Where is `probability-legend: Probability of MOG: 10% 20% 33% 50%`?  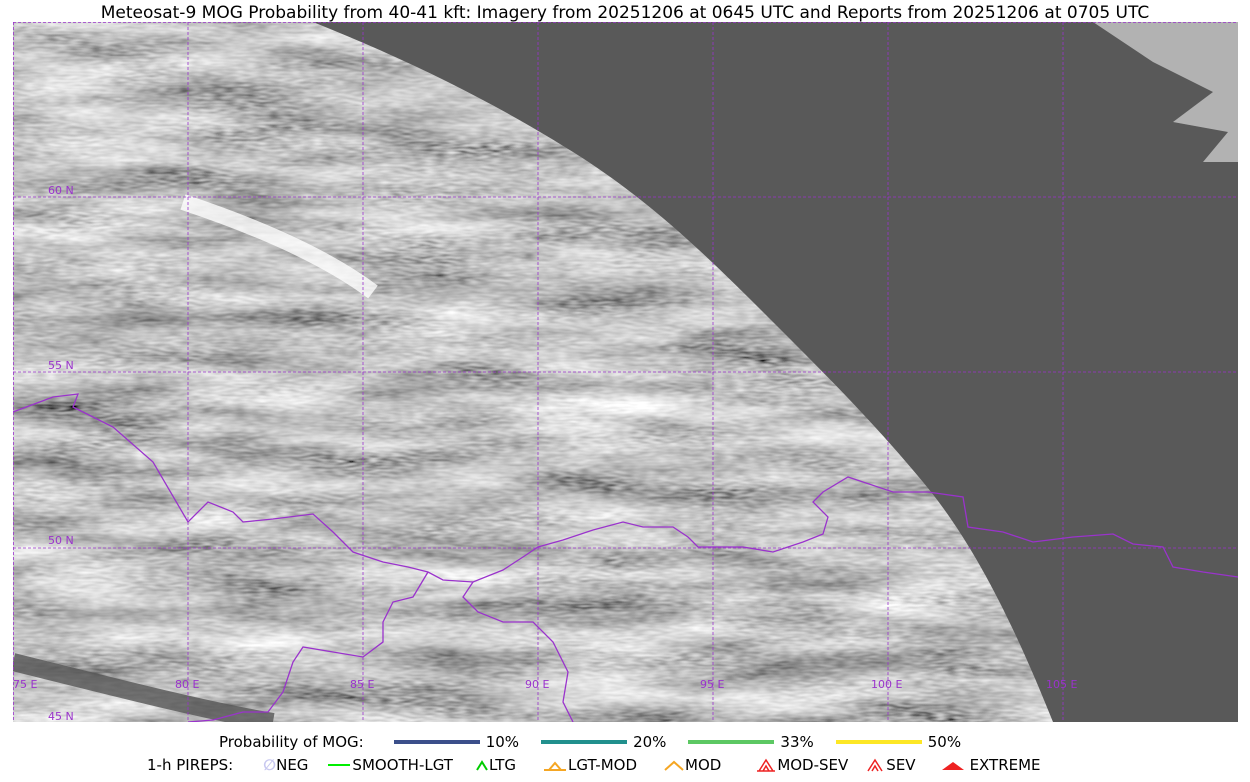
probability-legend: Probability of MOG: 10% 20% 33% 50% is located at coordinates (601, 742).